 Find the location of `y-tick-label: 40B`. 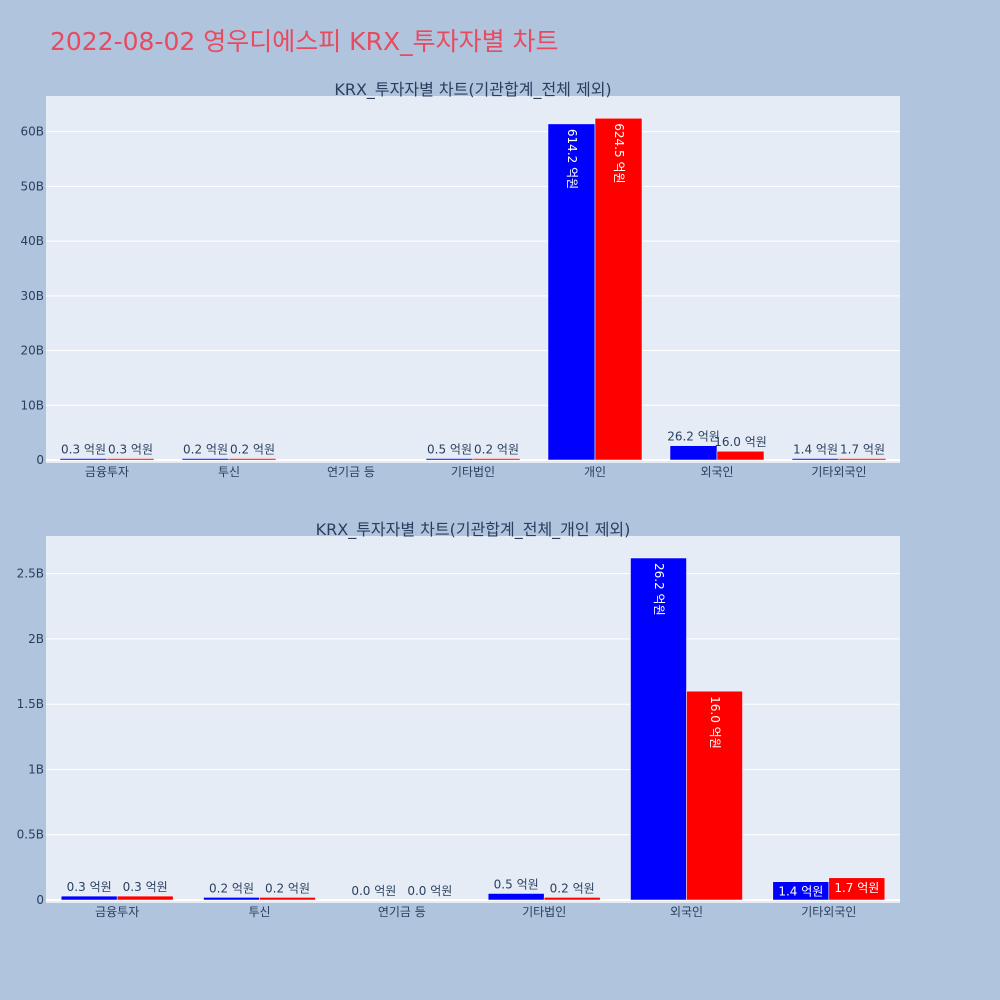

y-tick-label: 40B is located at coordinates (32, 241).